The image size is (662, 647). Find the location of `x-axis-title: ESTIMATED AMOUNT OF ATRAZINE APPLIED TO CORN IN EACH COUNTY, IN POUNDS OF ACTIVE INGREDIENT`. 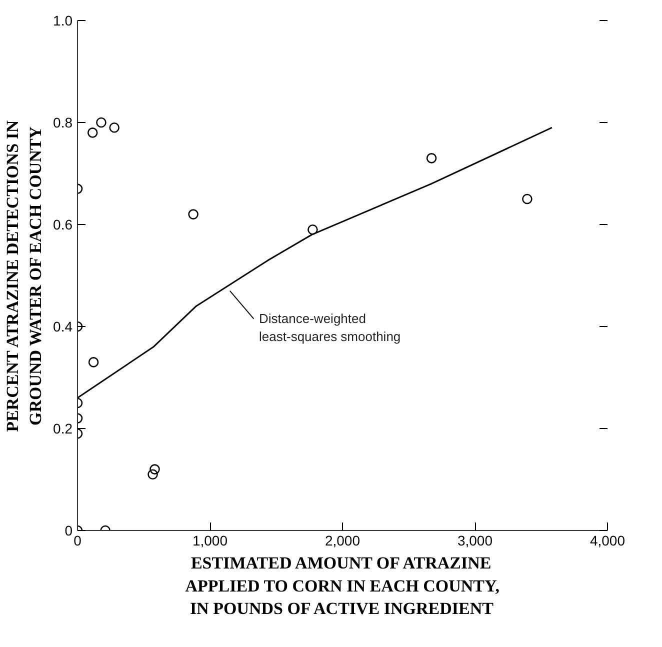

x-axis-title: ESTIMATED AMOUNT OF ATRAZINE APPLIED TO CORN IN EACH COUNTY, IN POUNDS OF ACTIVE INGREDIENT is located at coordinates (342, 586).